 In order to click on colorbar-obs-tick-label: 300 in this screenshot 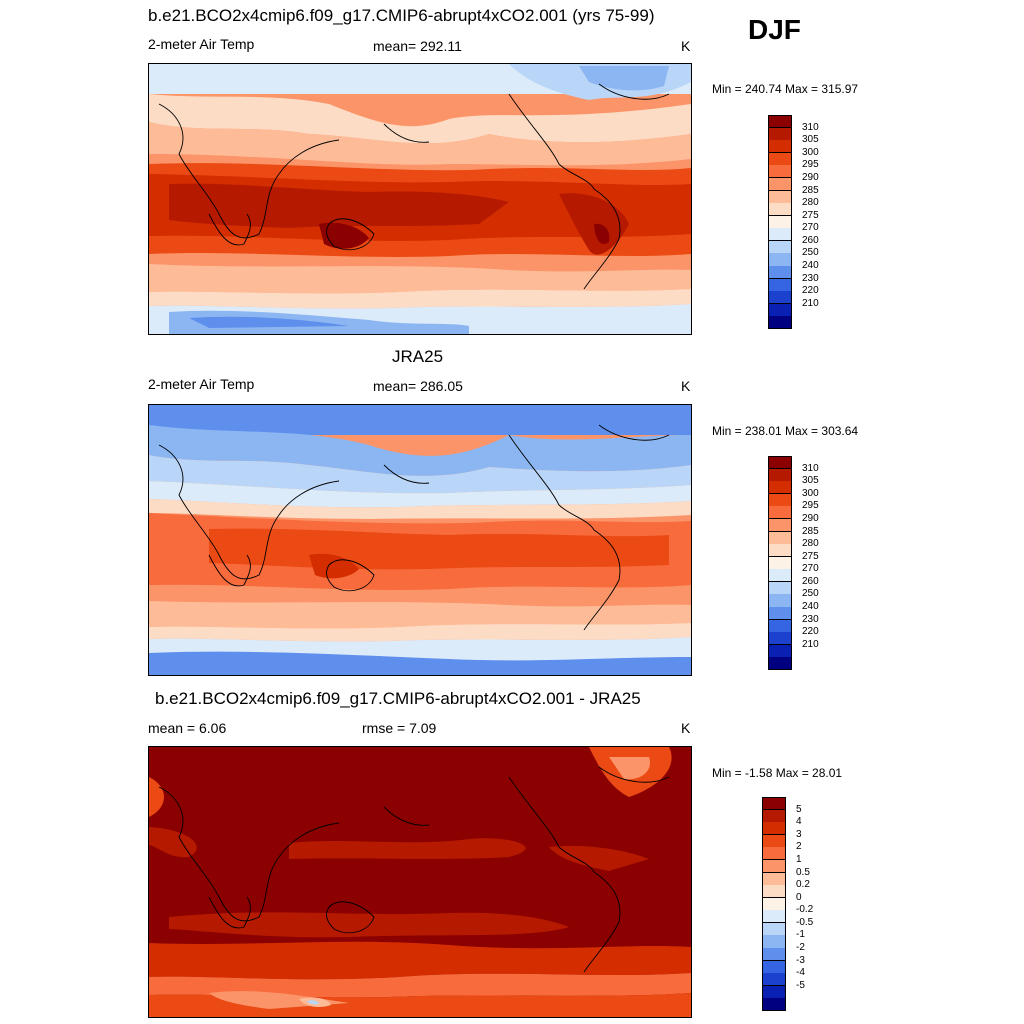, I will do `click(810, 493)`.